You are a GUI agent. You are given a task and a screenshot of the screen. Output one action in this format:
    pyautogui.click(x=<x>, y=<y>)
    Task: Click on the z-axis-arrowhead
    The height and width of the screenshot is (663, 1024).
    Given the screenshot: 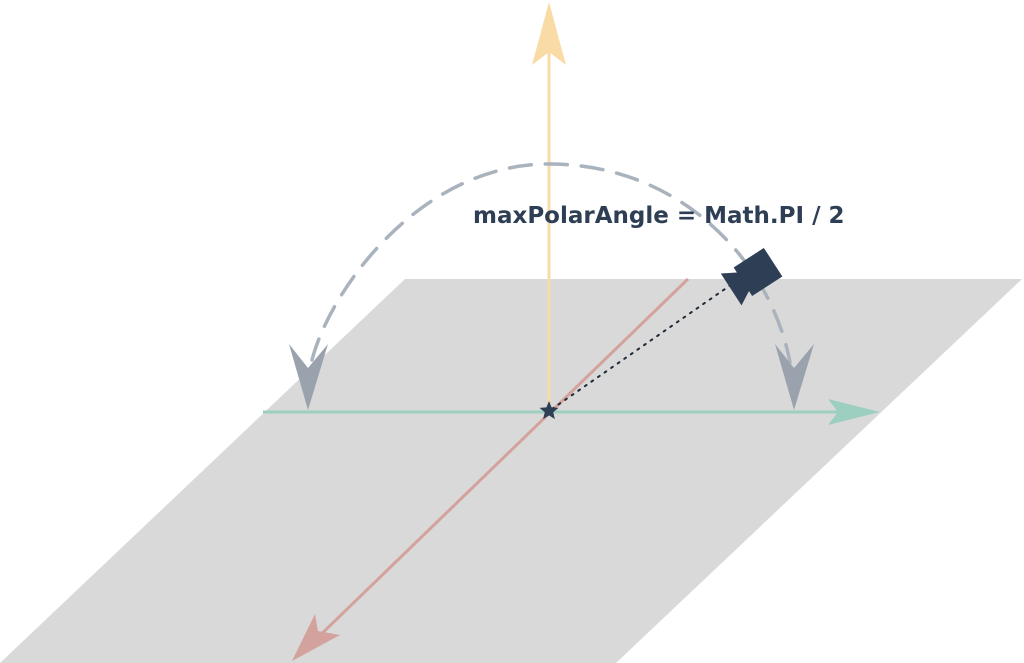 What is the action you would take?
    pyautogui.click(x=316, y=637)
    